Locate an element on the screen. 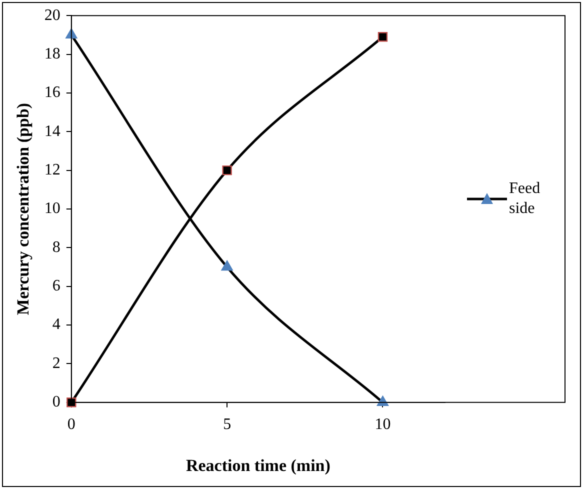  y-tick-label: 10 is located at coordinates (52, 209).